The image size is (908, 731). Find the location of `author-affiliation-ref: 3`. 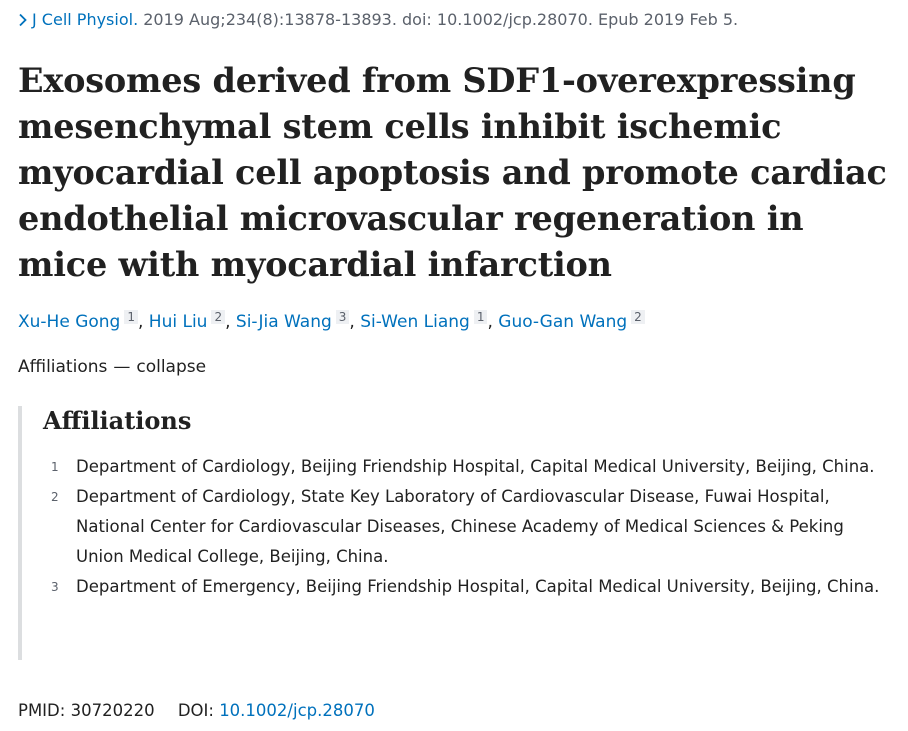

author-affiliation-ref: 3 is located at coordinates (342, 317).